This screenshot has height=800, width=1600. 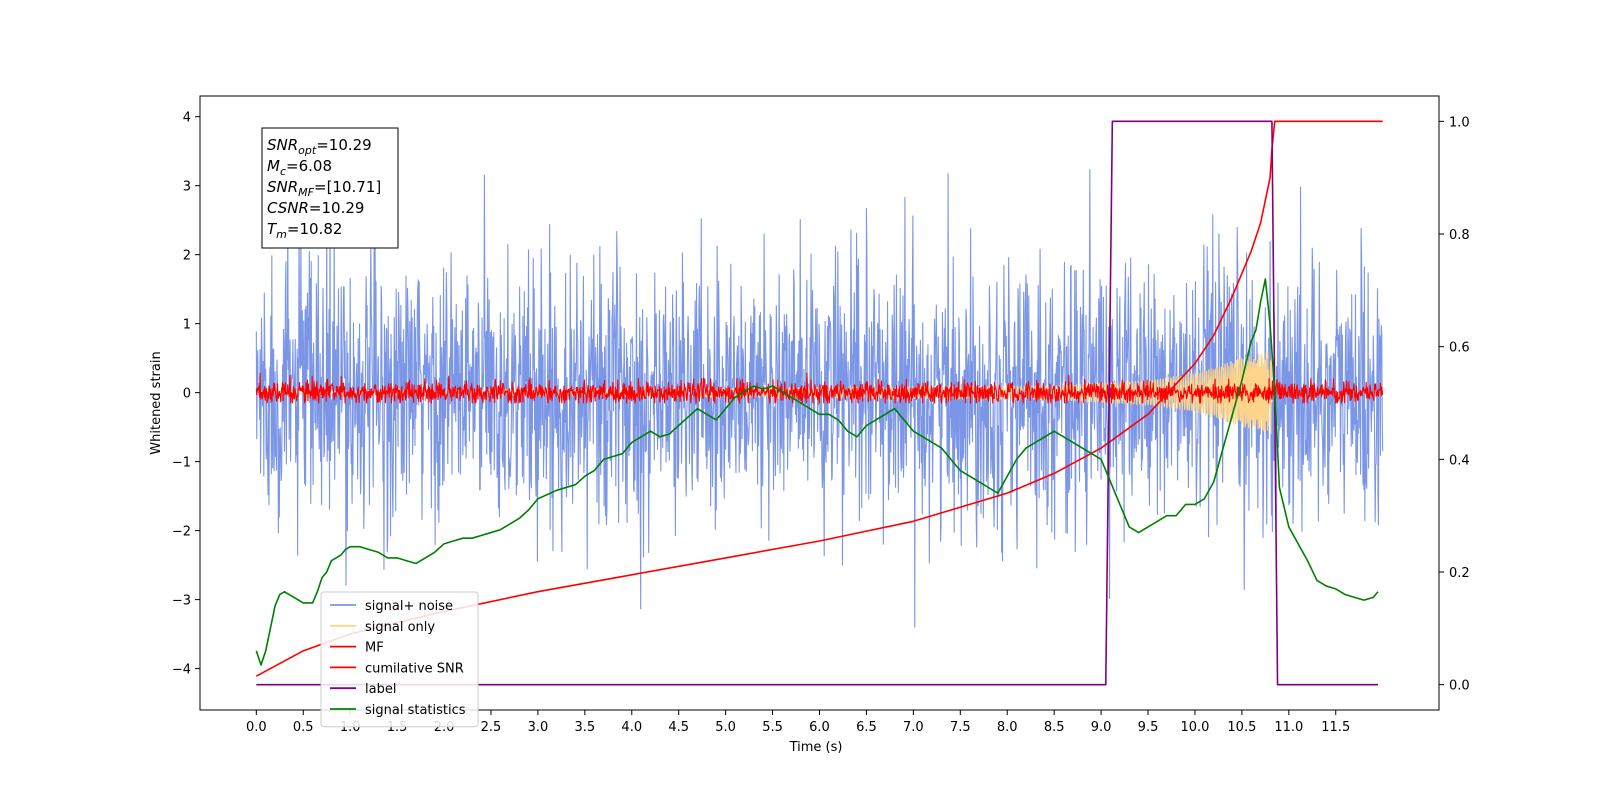 I want to click on y2-tick-label: 0.4, so click(x=1459, y=460).